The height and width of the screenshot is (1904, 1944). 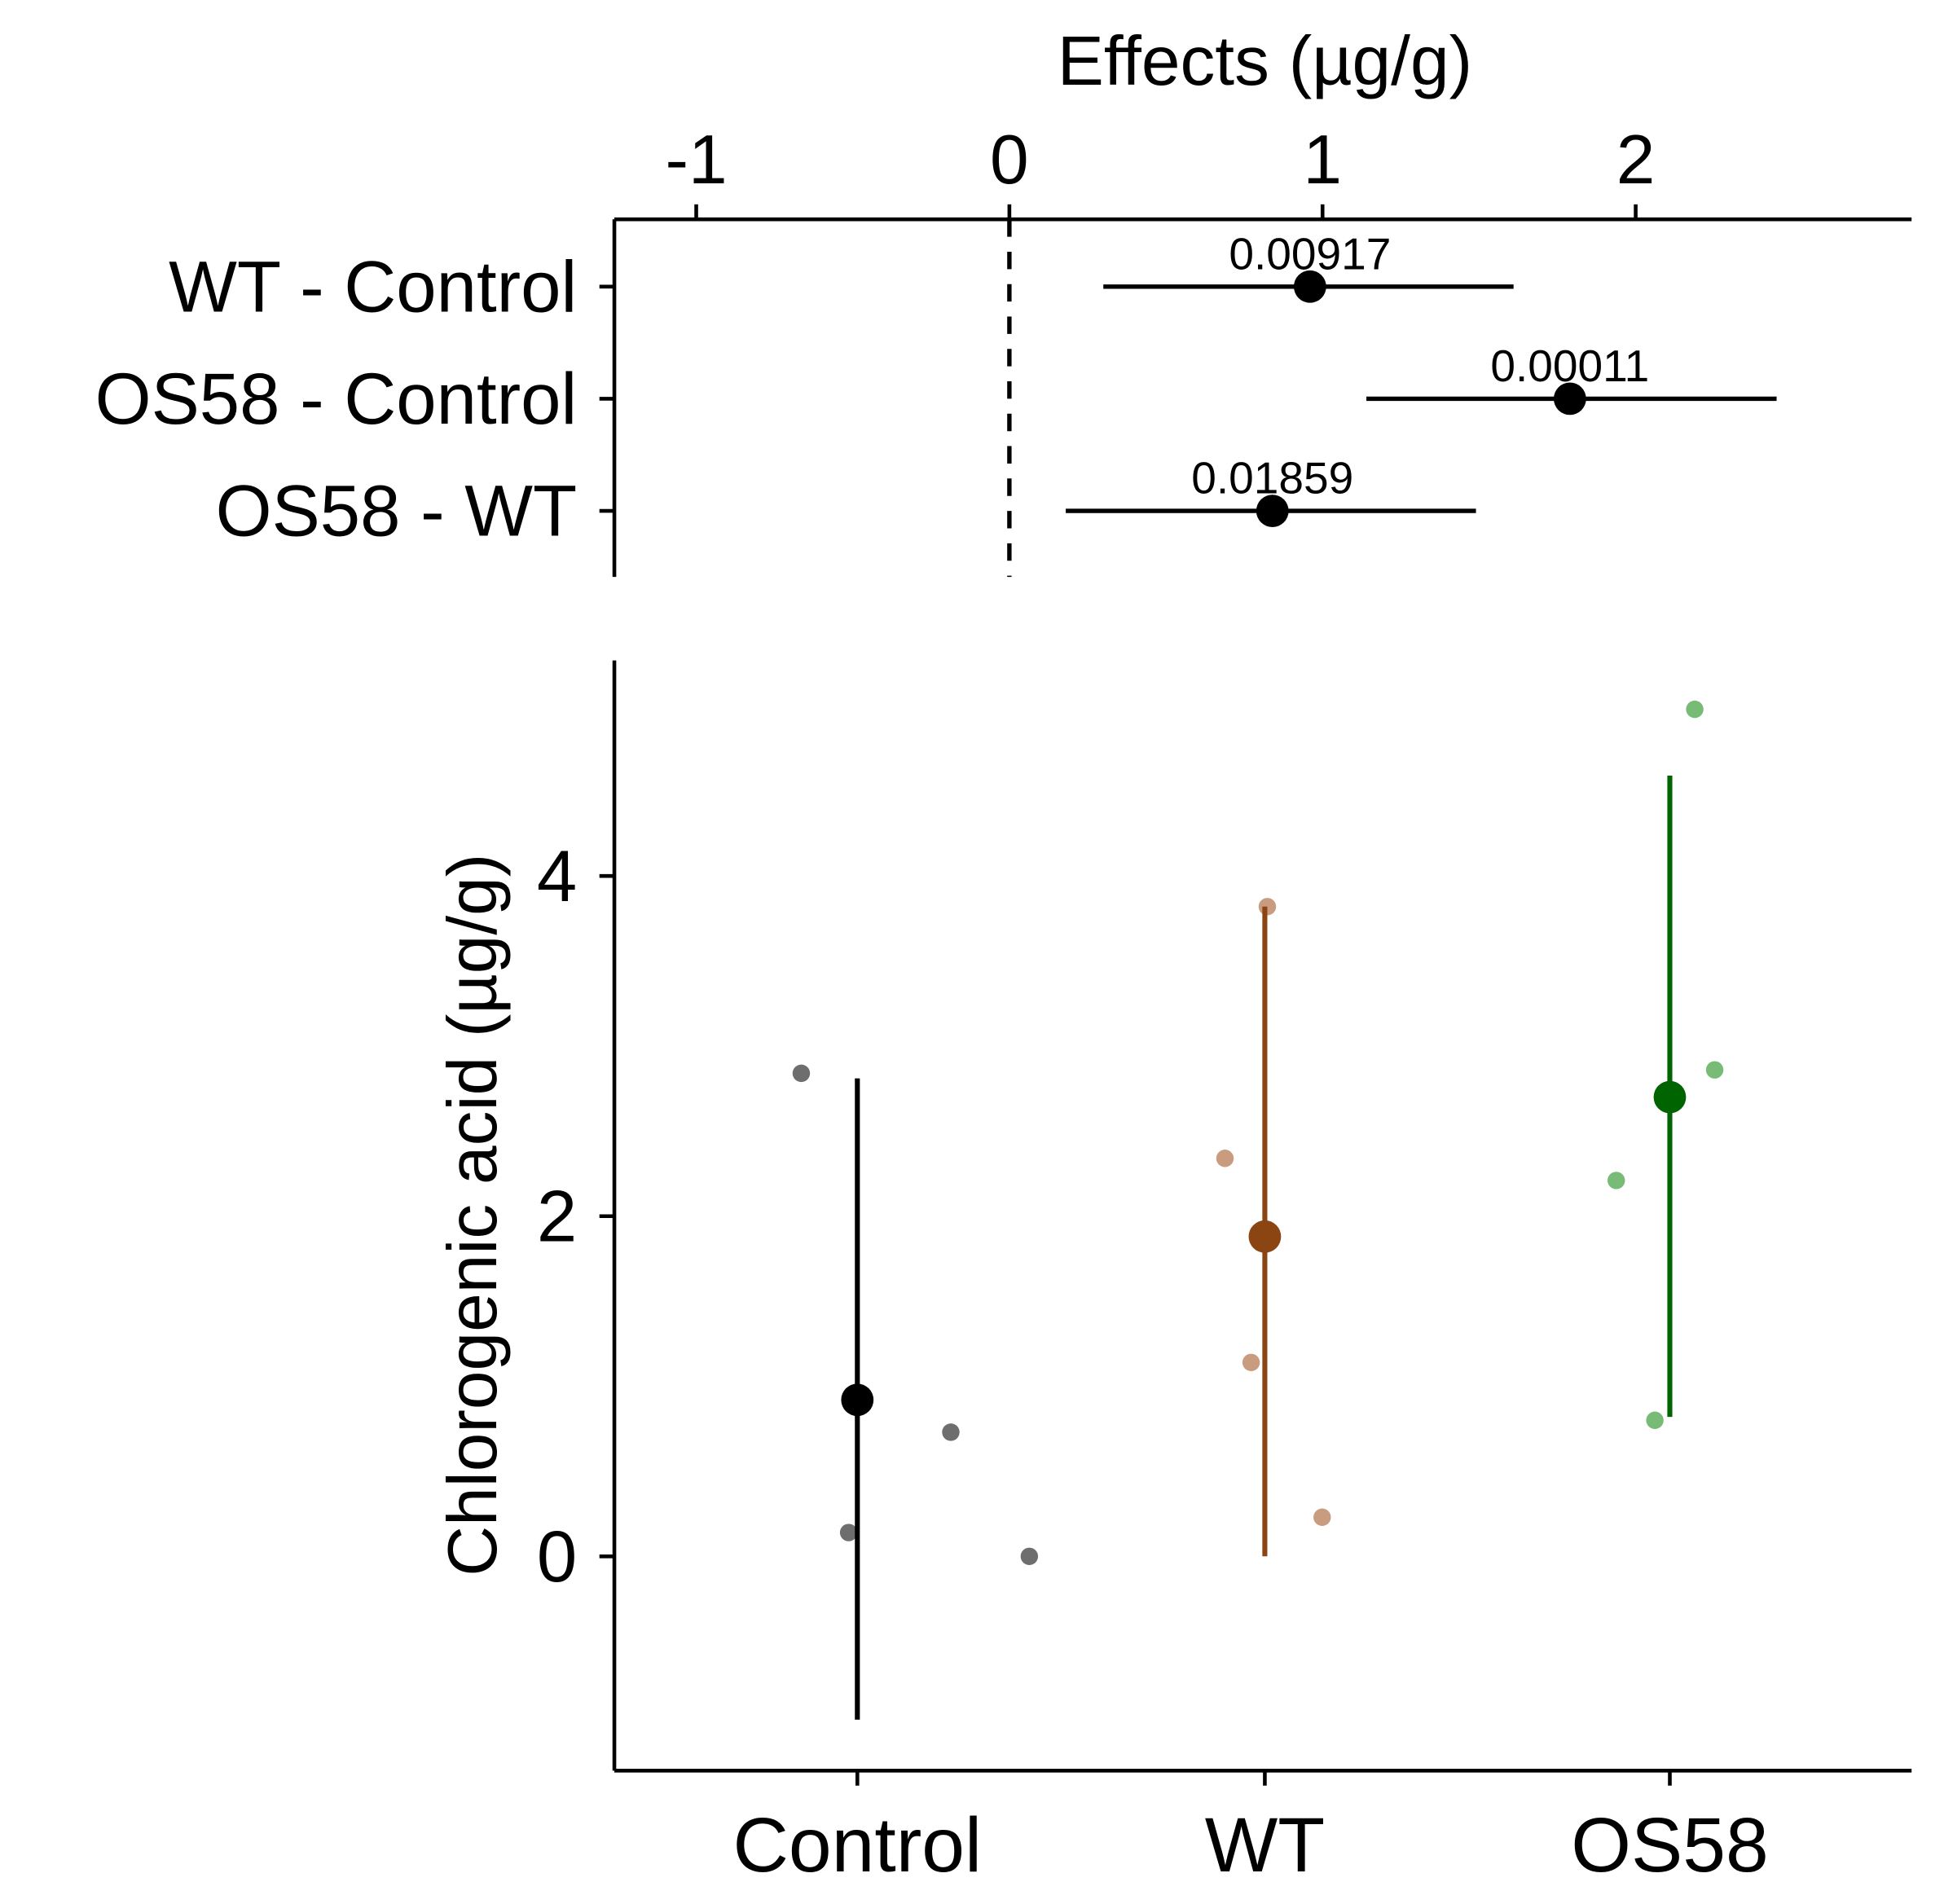 I want to click on comparison-label: OS58 - WT, so click(x=396, y=511).